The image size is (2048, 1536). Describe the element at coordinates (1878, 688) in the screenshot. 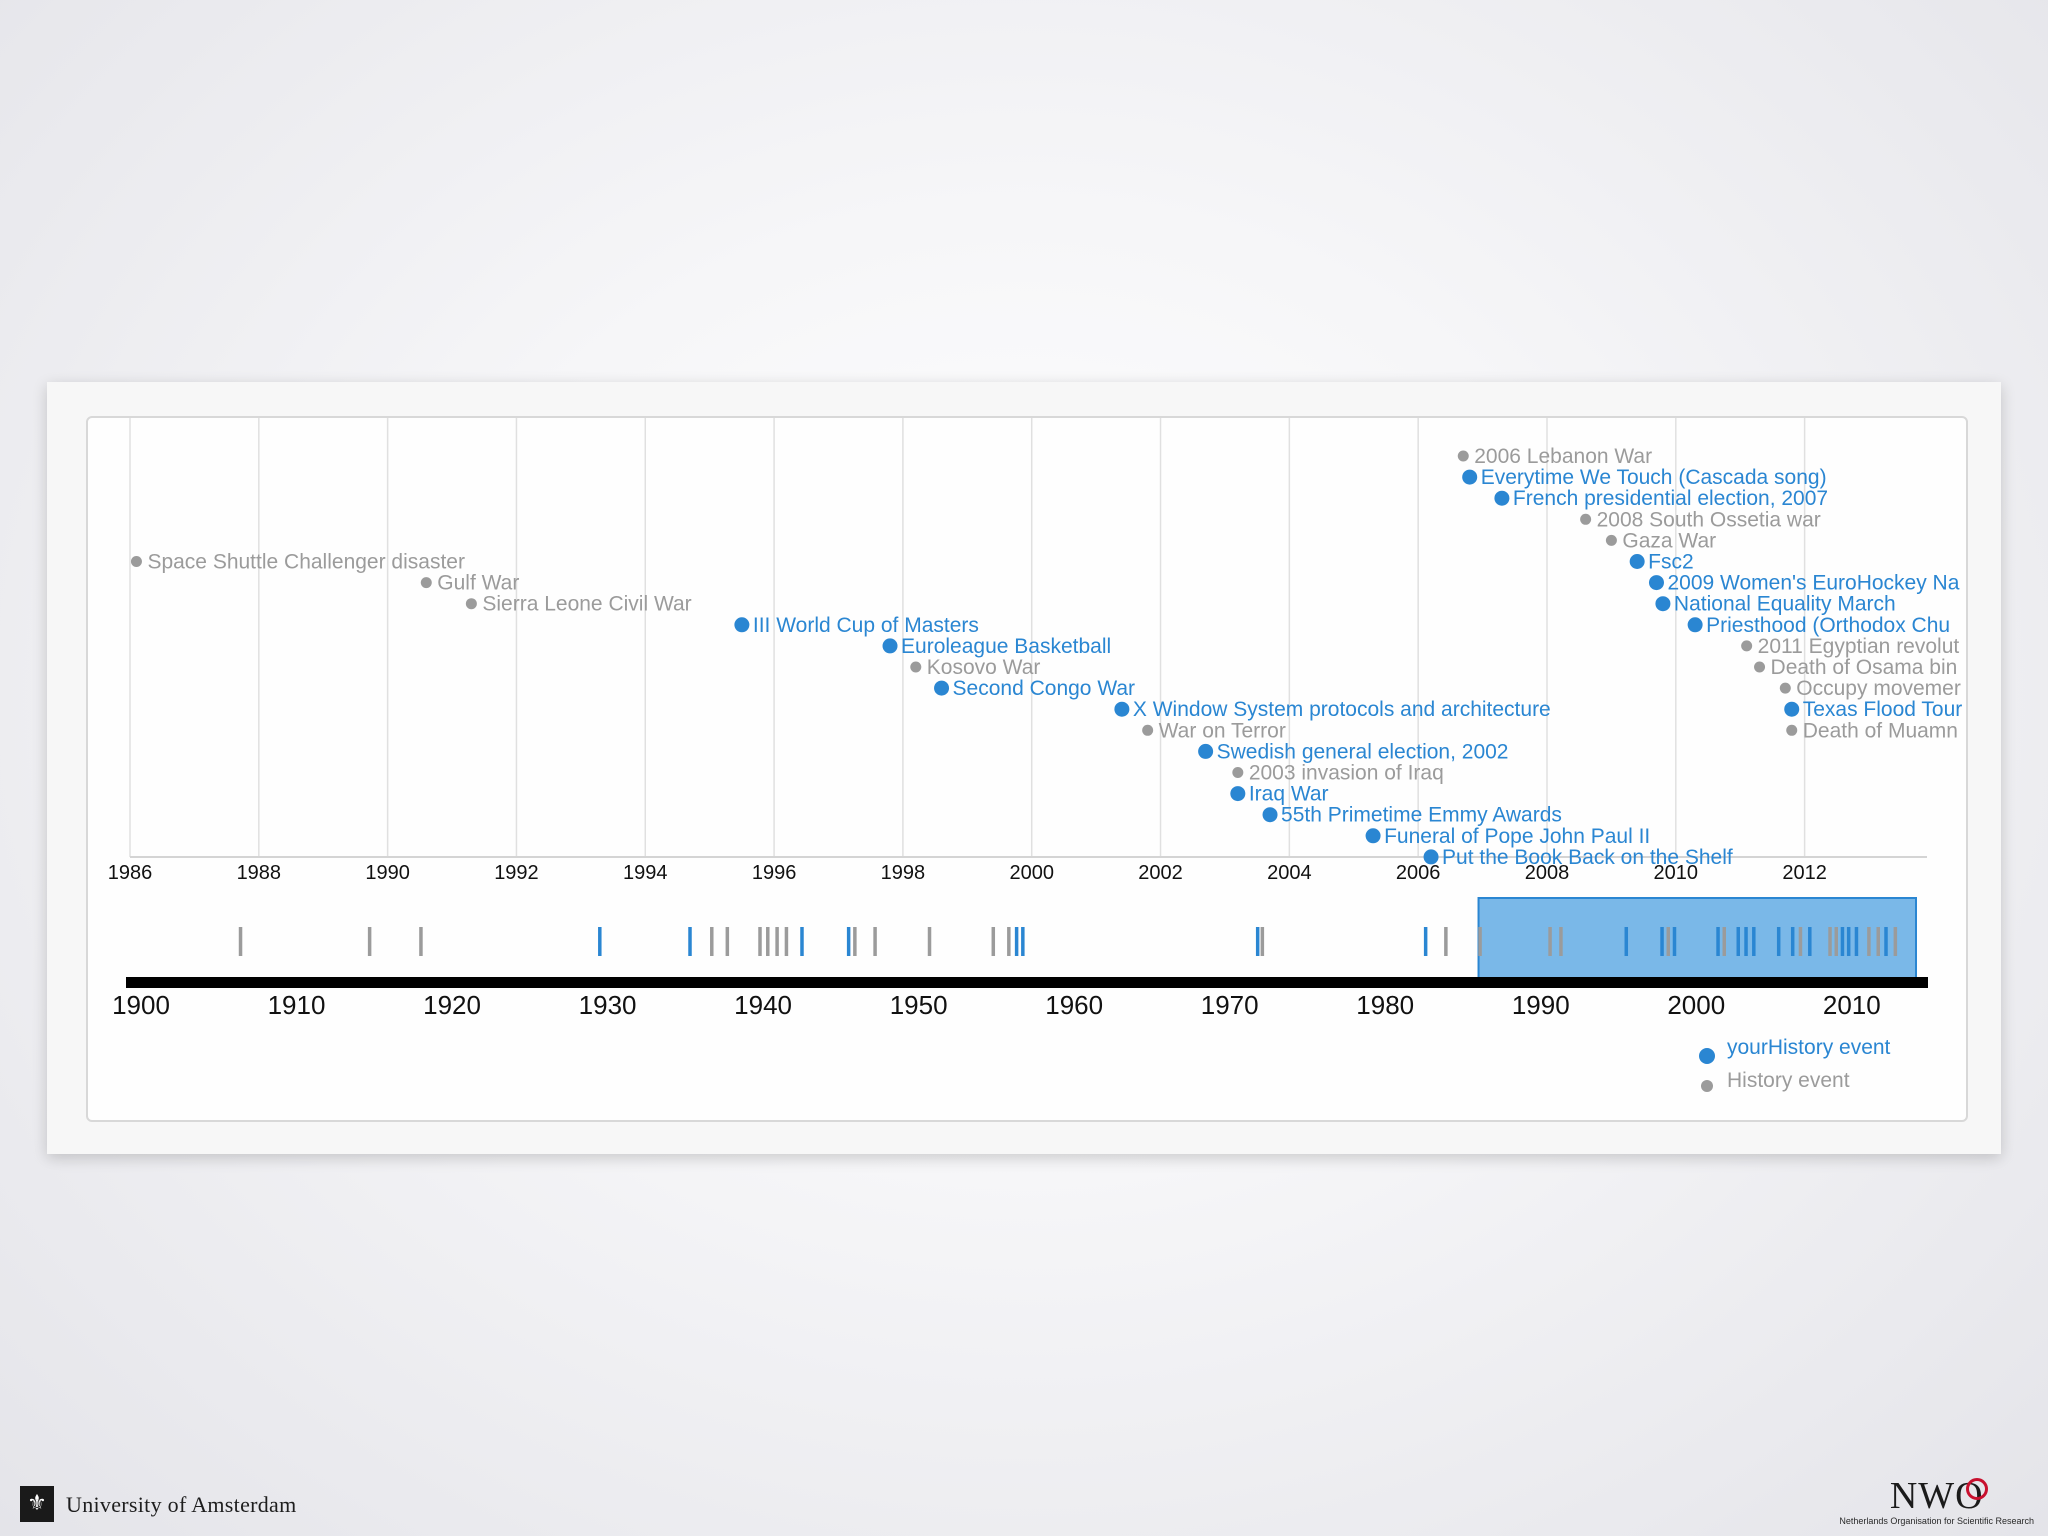

I see `event-label: Occupy movemer` at that location.